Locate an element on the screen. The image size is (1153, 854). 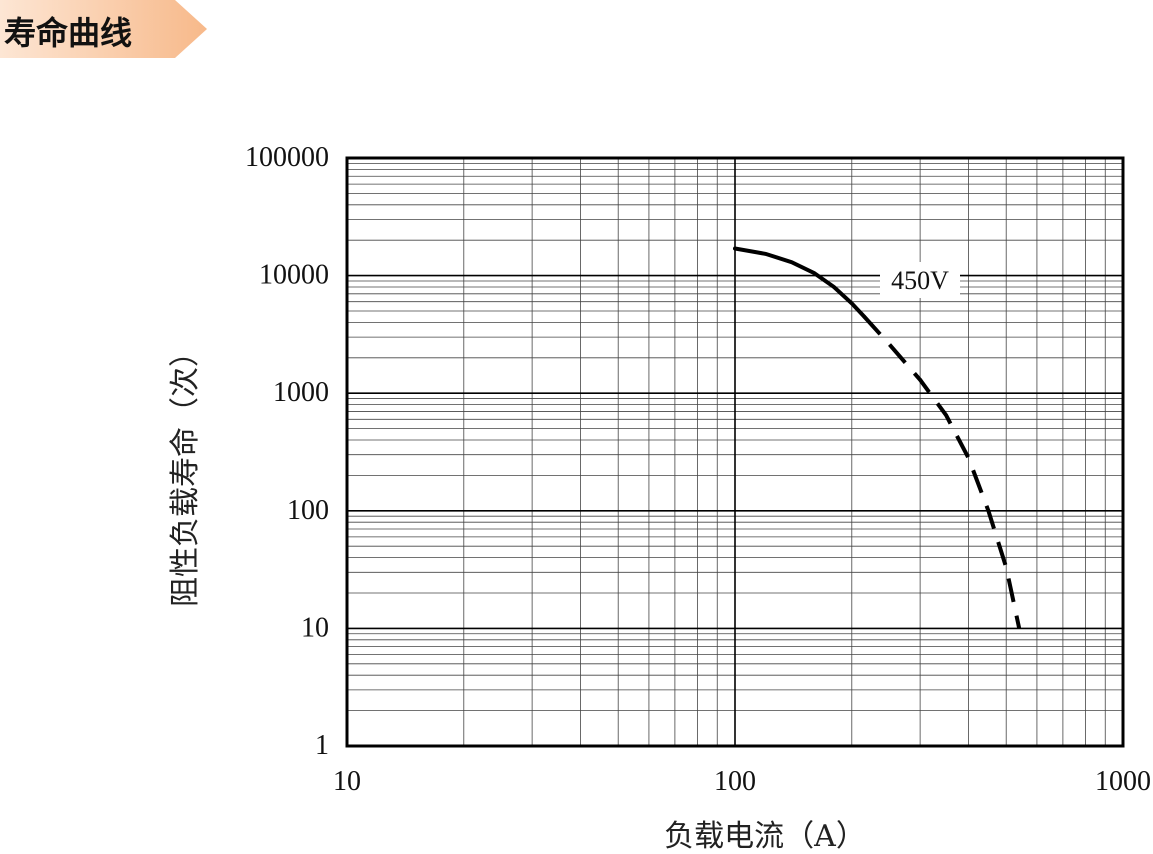
x-tick-label: 100 is located at coordinates (735, 781).